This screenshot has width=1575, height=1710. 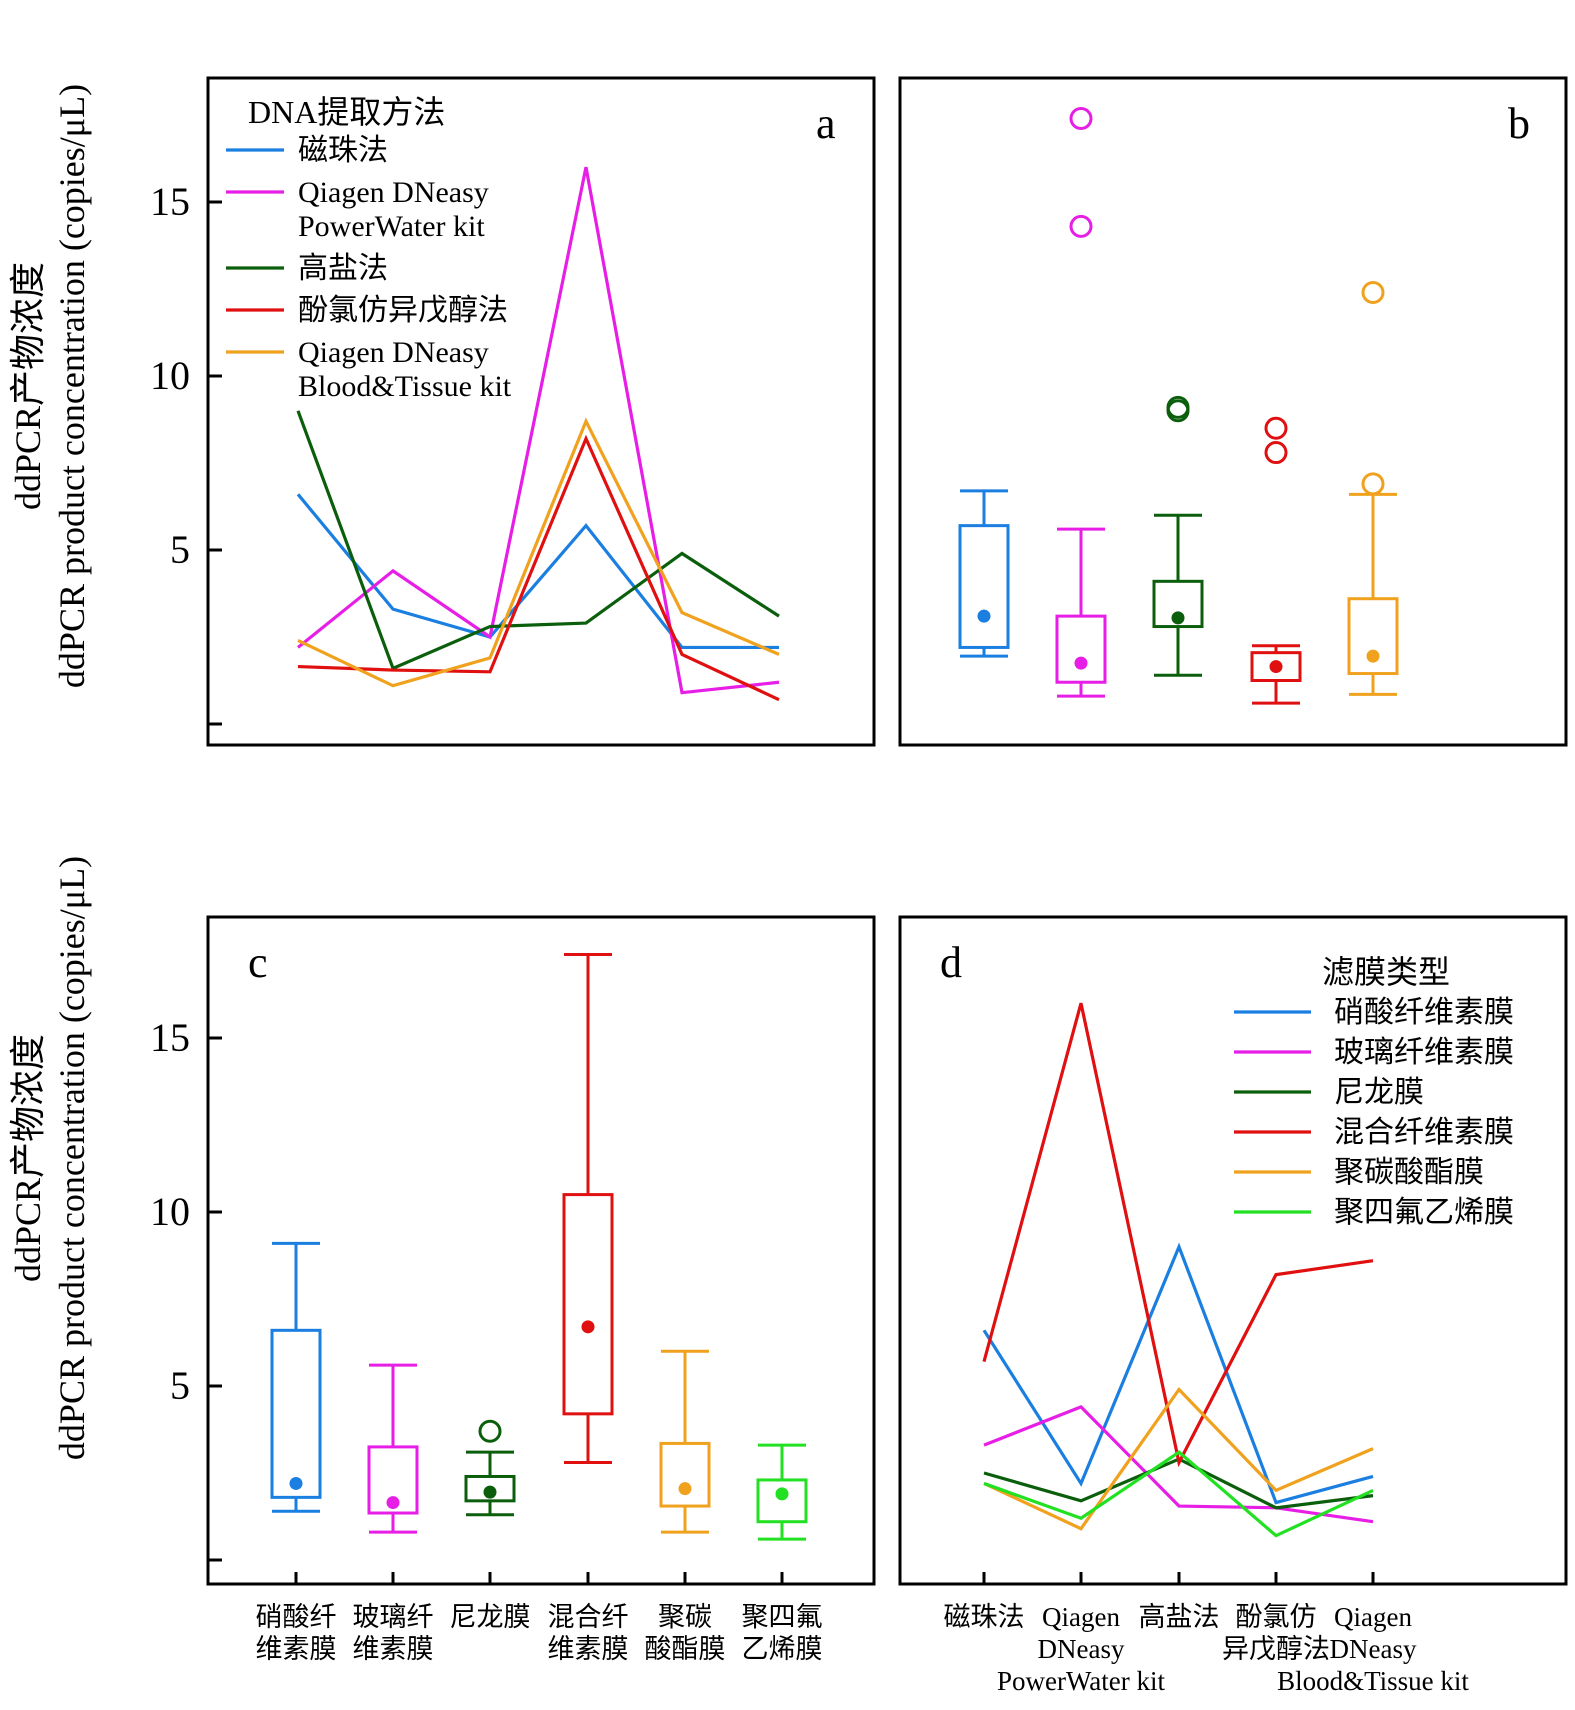 I want to click on ylabel-bottom-line2: ddPCR product concentration (copies/μL), so click(x=72, y=1158).